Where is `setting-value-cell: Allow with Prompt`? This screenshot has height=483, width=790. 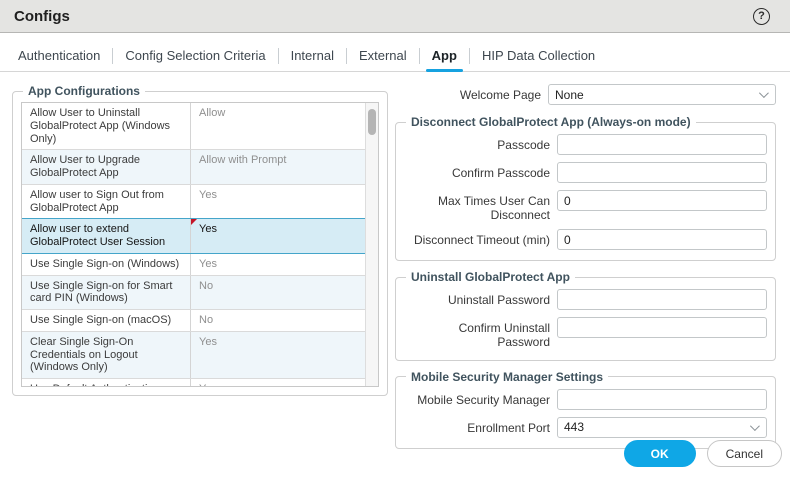 setting-value-cell: Allow with Prompt is located at coordinates (243, 160).